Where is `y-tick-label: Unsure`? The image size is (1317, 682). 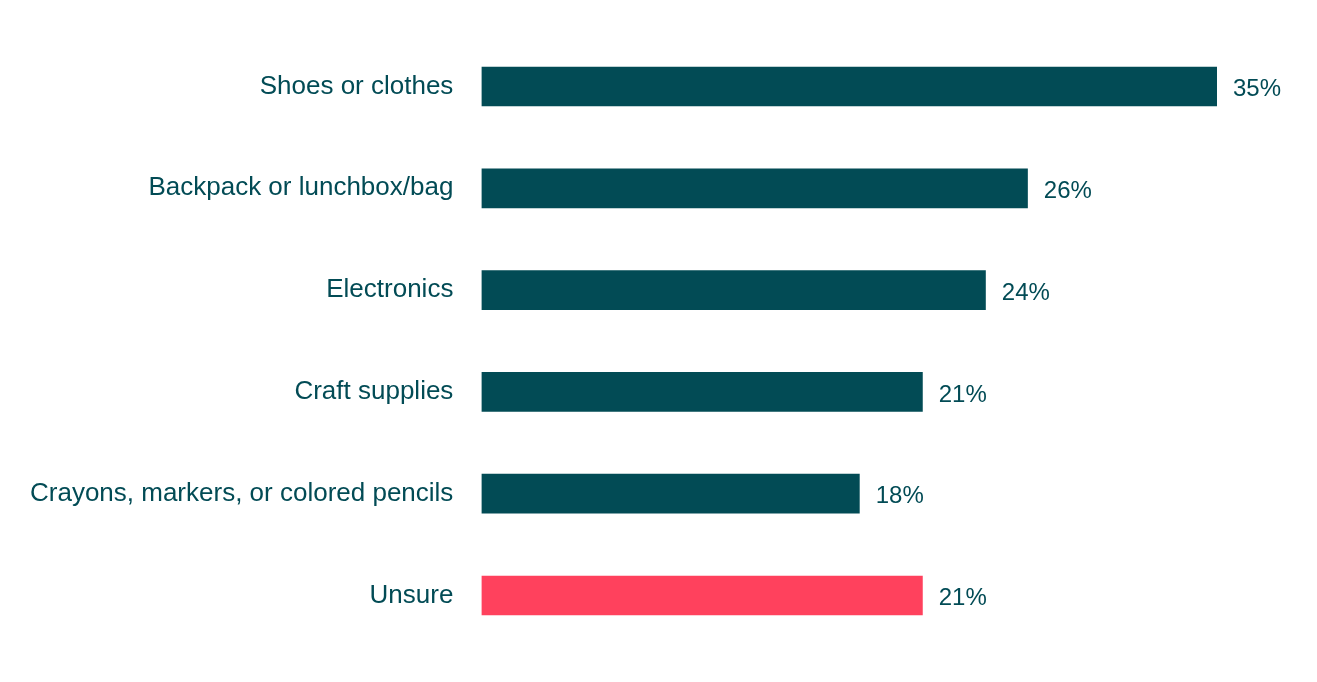 y-tick-label: Unsure is located at coordinates (411, 593).